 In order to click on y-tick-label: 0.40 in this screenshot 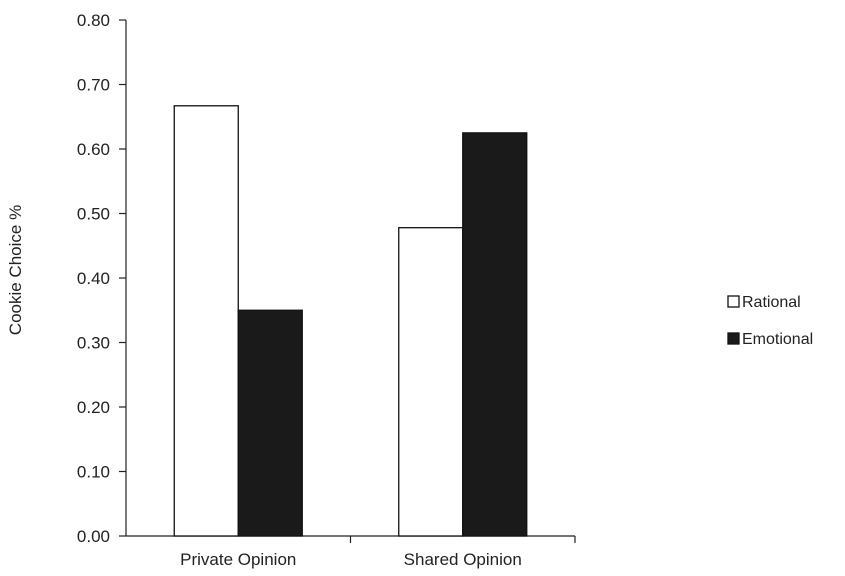, I will do `click(93, 278)`.